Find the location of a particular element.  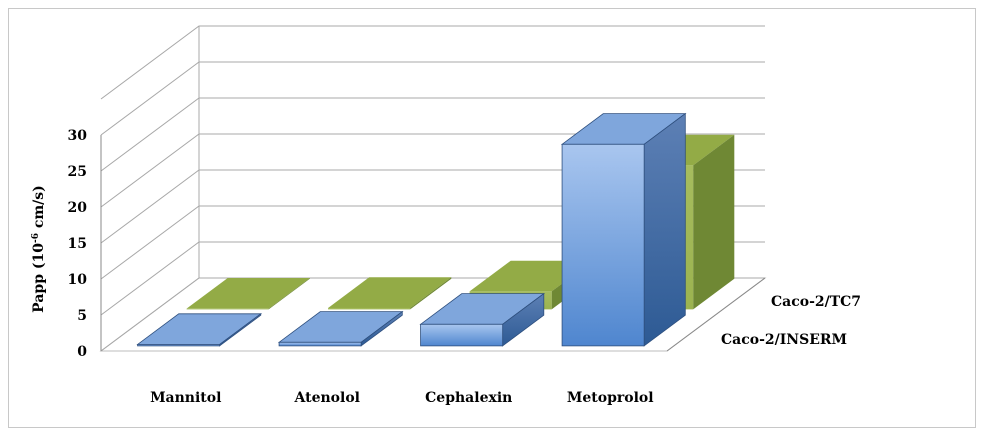

y-axis-title: Papp (10-6 cm/s) is located at coordinates (39, 249).